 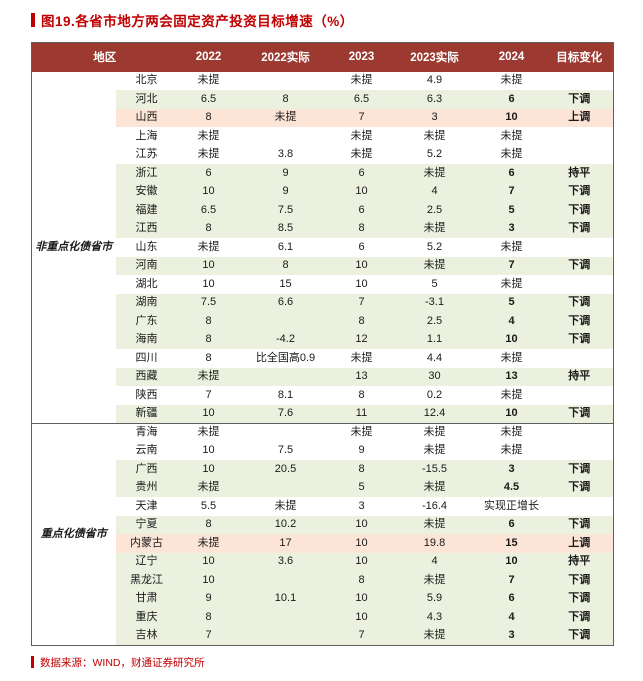 What do you see at coordinates (33, 20) in the screenshot?
I see `title-accent-bar` at bounding box center [33, 20].